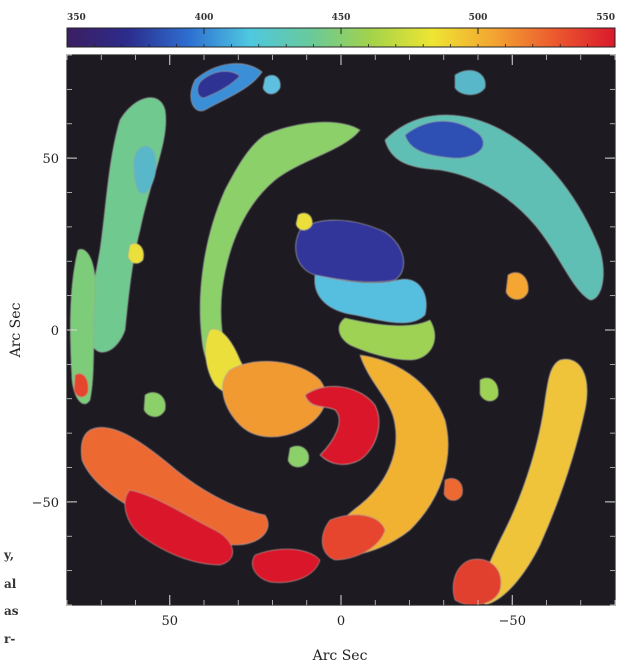 The width and height of the screenshot is (625, 666). Describe the element at coordinates (354, 537) in the screenshot. I see `region-southeast-red` at that location.